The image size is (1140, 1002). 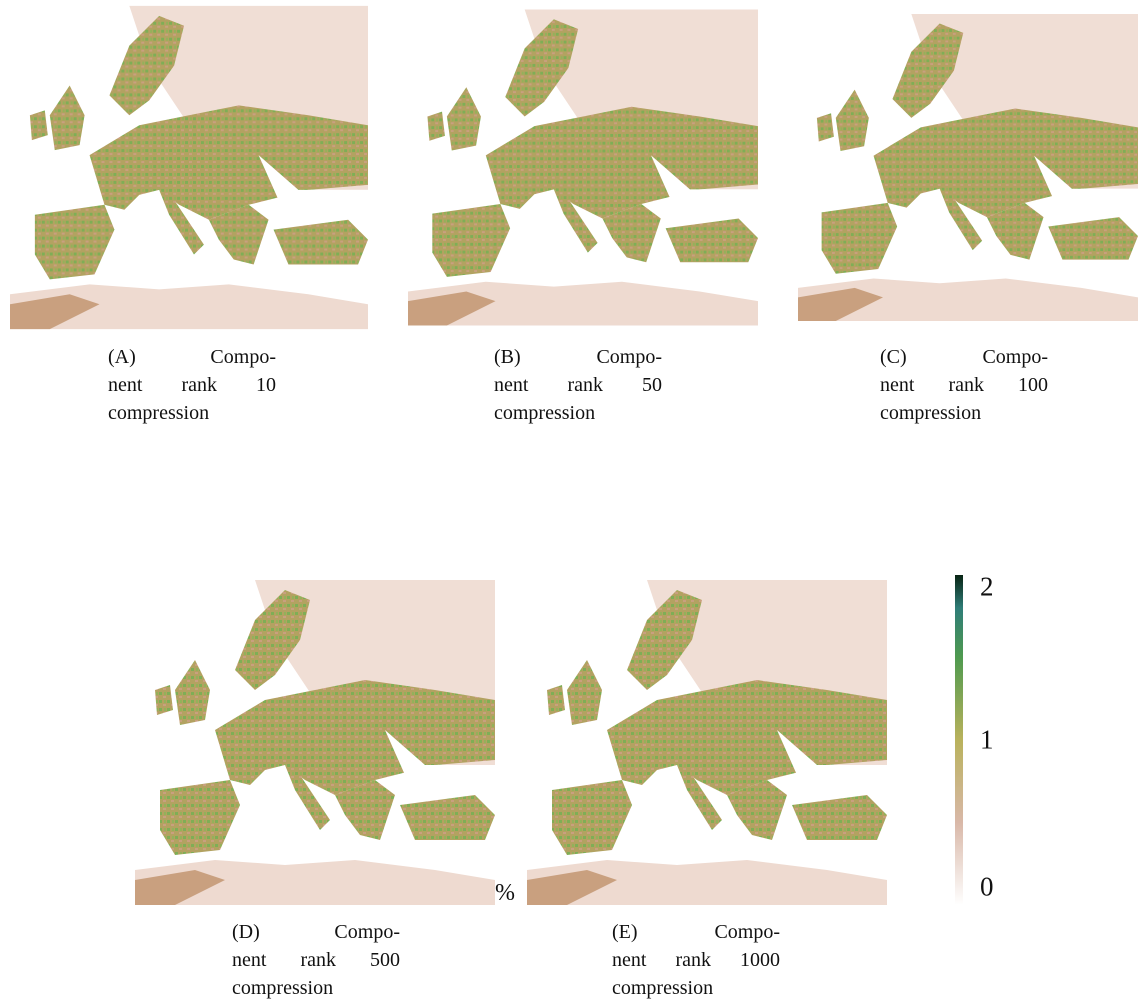 I want to click on caption-line: nent rank 1000, so click(x=696, y=960).